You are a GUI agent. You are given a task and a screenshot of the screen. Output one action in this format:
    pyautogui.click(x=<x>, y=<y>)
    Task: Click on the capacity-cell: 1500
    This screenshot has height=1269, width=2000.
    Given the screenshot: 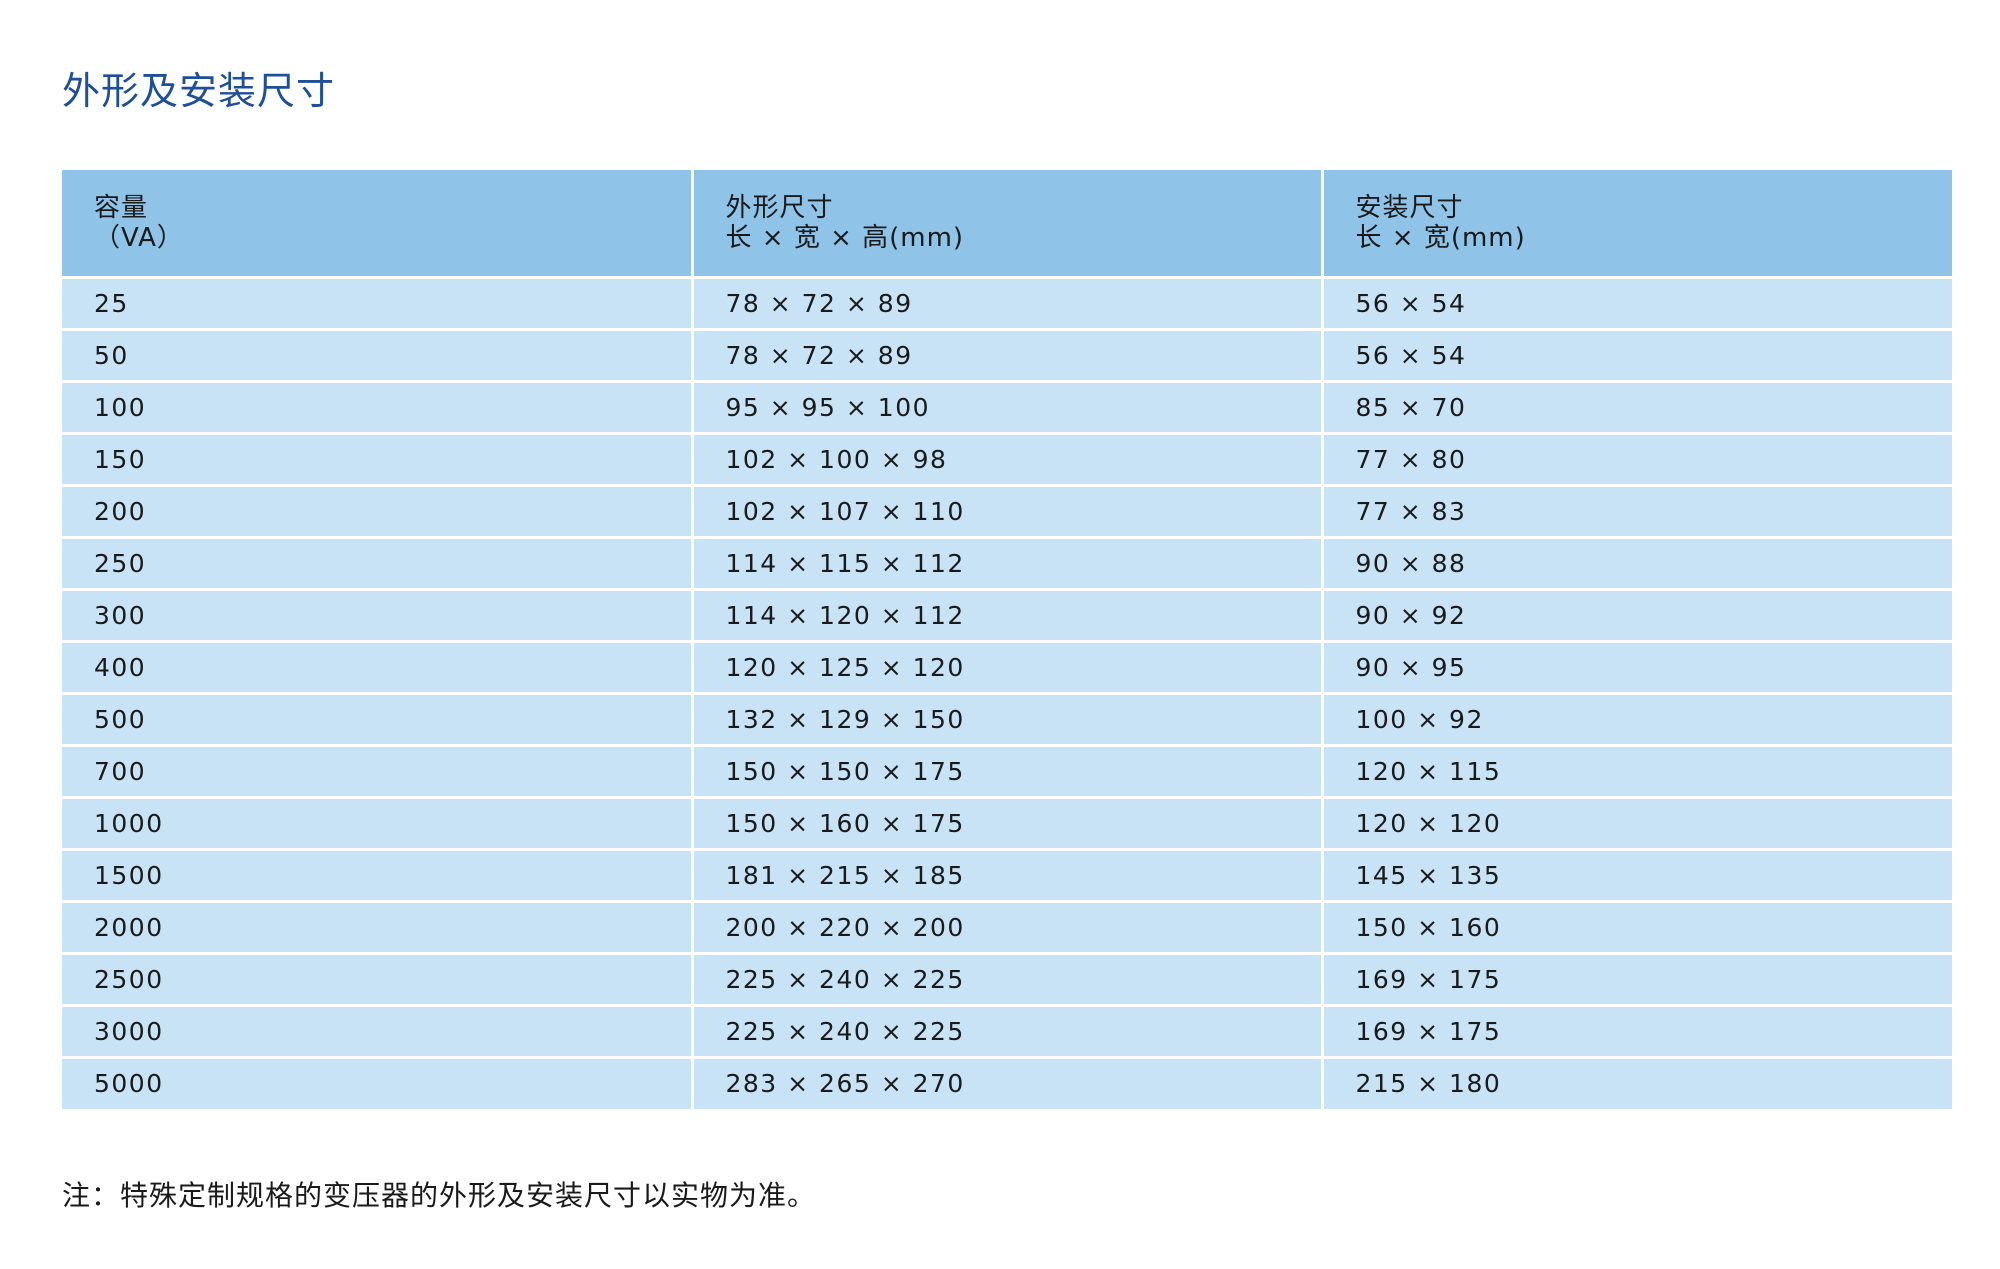 What is the action you would take?
    pyautogui.click(x=378, y=875)
    